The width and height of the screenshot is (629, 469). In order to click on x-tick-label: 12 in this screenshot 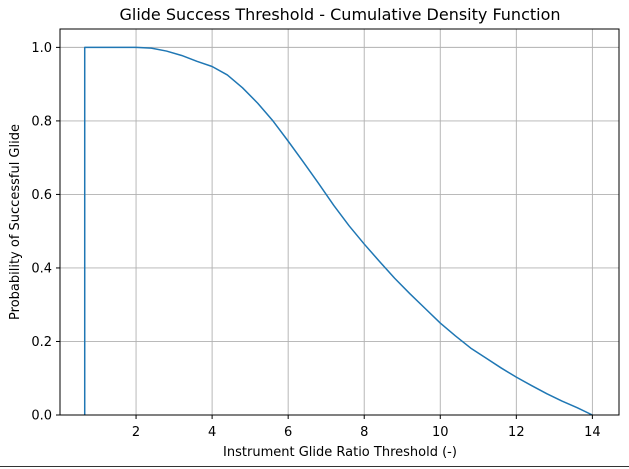, I will do `click(516, 432)`.